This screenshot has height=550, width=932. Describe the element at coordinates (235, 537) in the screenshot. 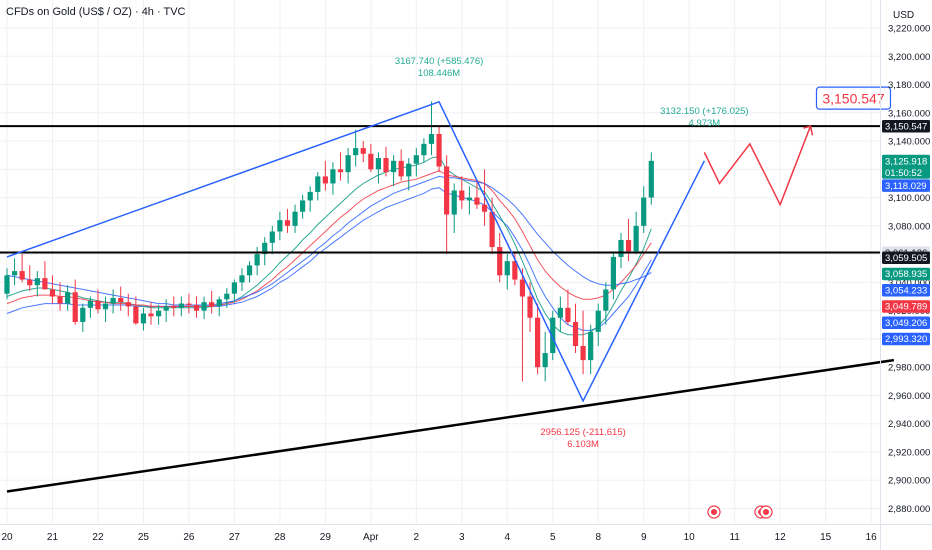

I see `x-tick-label: 27` at that location.